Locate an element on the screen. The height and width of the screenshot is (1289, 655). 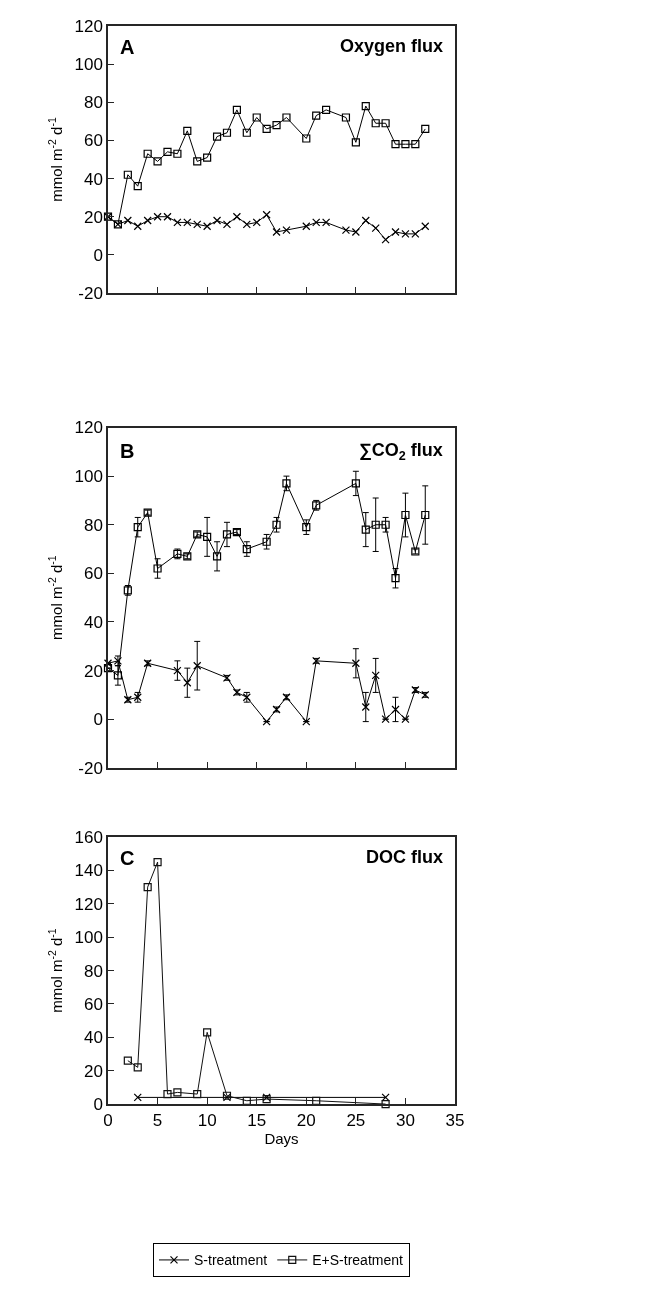
x-axis-title: Days is located at coordinates (281, 1139).